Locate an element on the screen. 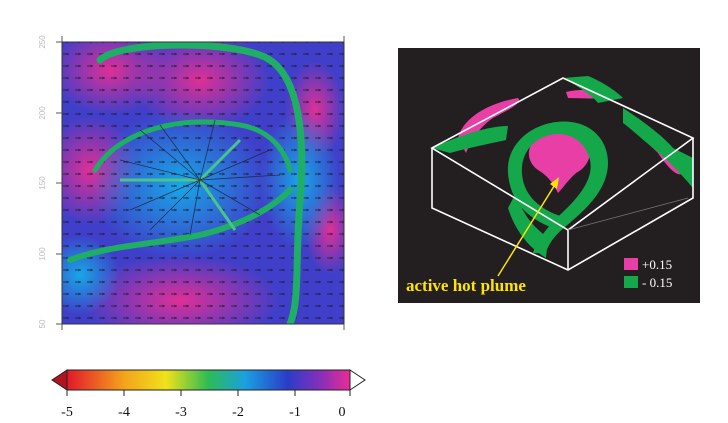 This screenshot has height=423, width=728. y-tick-label: 250 is located at coordinates (42, 42).